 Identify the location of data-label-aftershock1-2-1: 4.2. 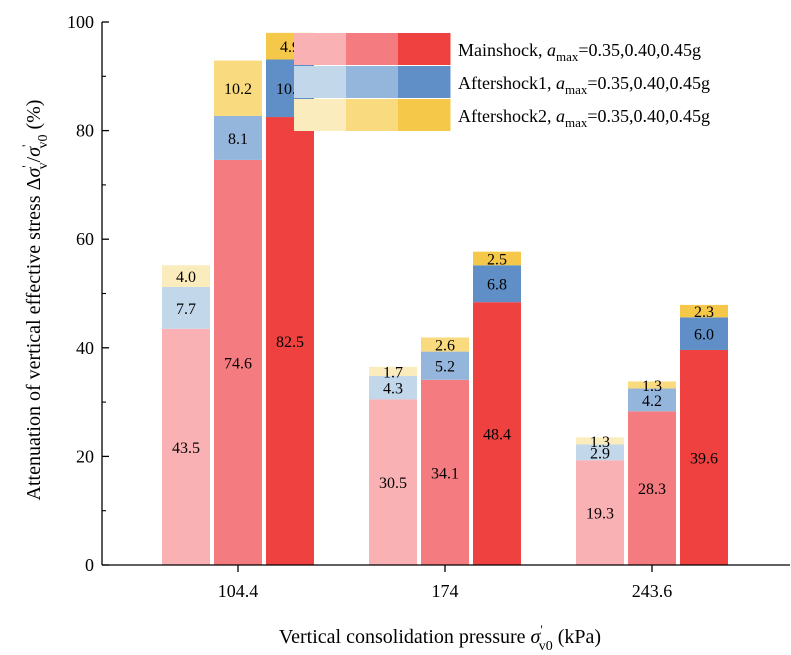
(652, 401).